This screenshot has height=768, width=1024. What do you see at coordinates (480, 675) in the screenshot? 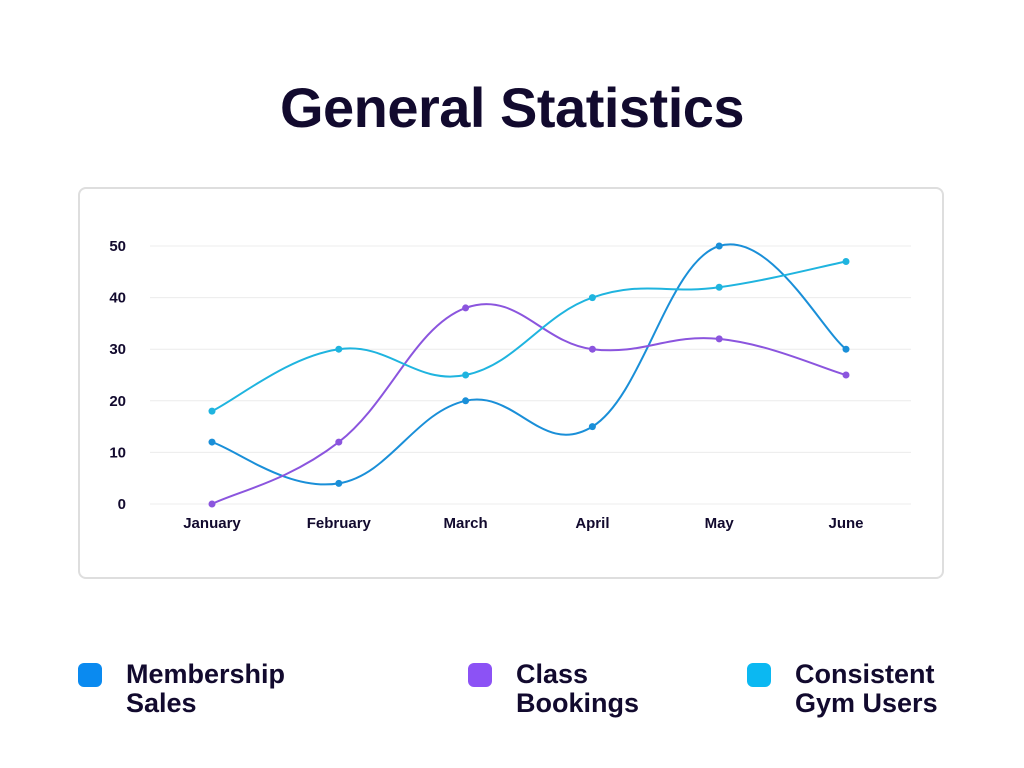
I see `legend-swatch-class-bookings` at bounding box center [480, 675].